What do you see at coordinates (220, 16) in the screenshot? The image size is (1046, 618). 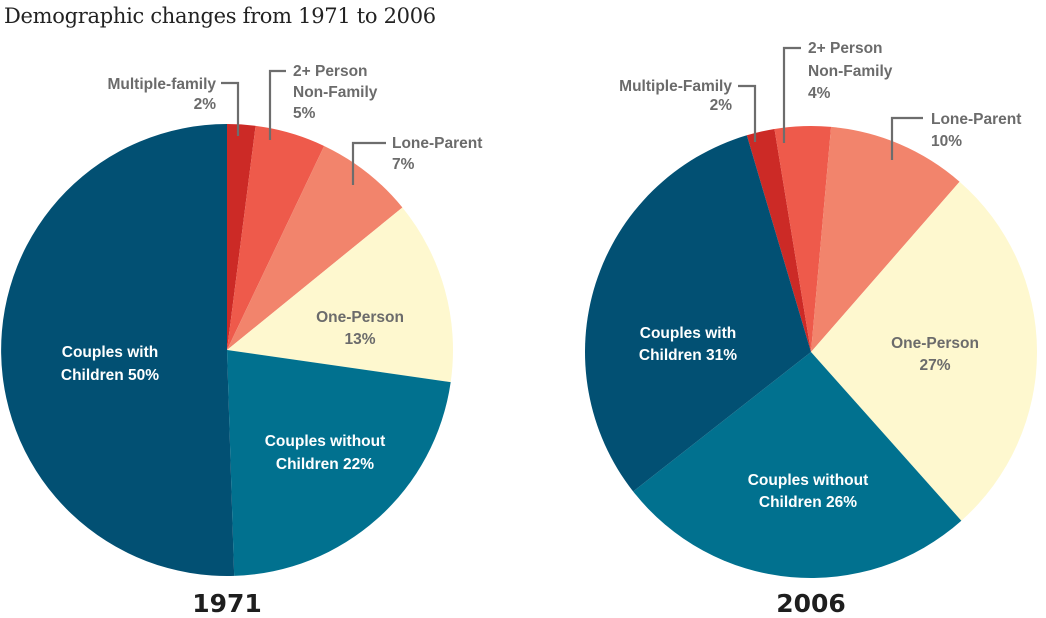 I see `chart-title: Demographic changes from 1971 to 2006` at bounding box center [220, 16].